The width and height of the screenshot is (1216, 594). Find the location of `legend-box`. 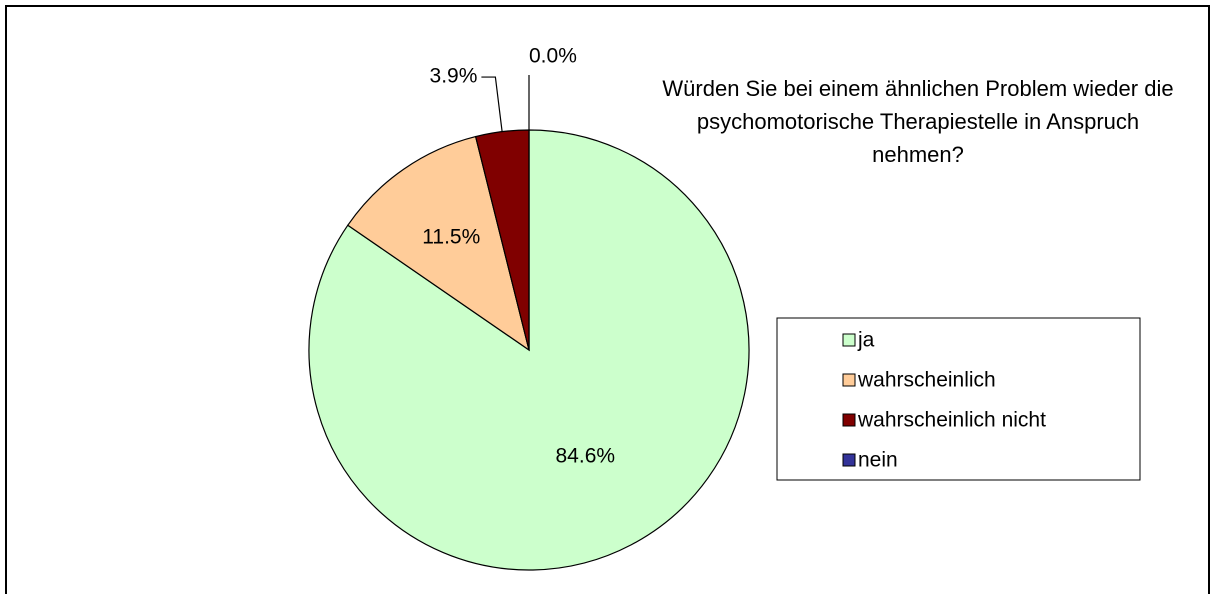

legend-box is located at coordinates (958, 399).